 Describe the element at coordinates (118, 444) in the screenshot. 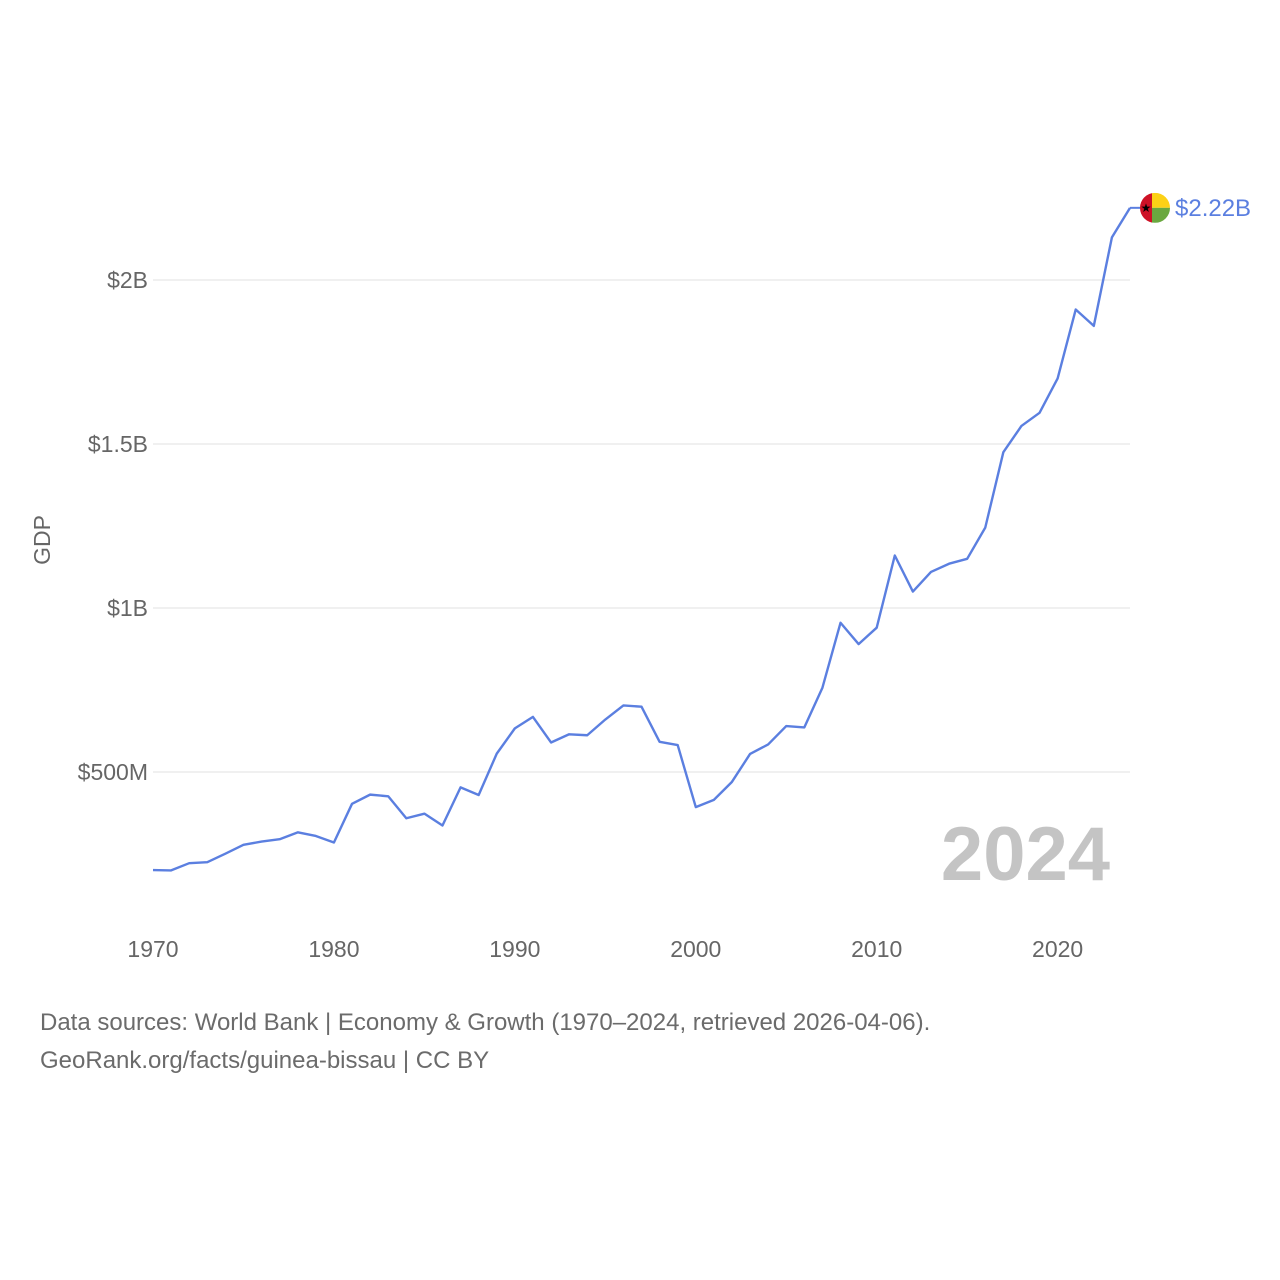

I see `y-tick-label: $1.5B` at that location.